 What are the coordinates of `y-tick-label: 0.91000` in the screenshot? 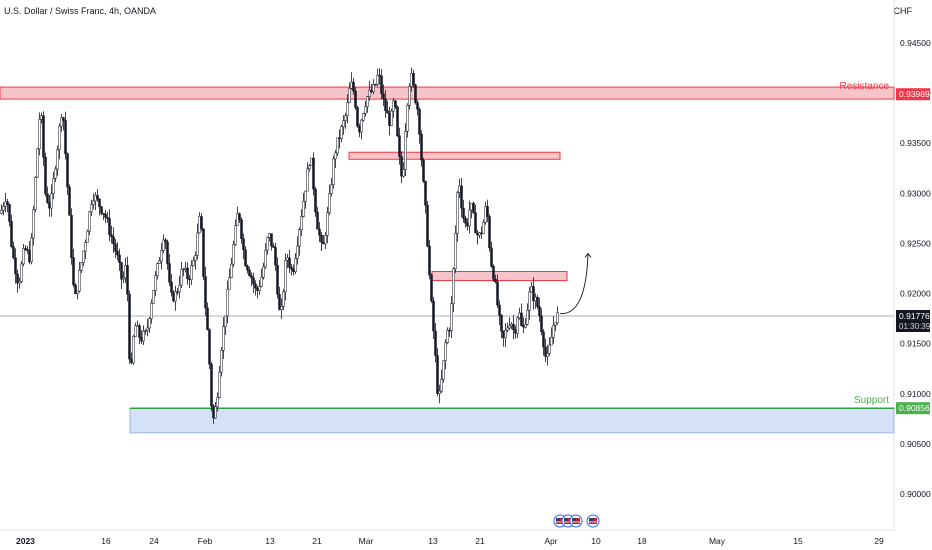 It's located at (915, 394).